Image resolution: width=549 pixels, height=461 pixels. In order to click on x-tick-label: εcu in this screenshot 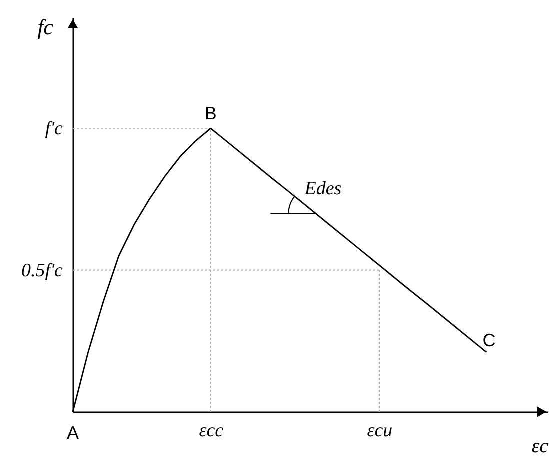, I will do `click(380, 431)`.